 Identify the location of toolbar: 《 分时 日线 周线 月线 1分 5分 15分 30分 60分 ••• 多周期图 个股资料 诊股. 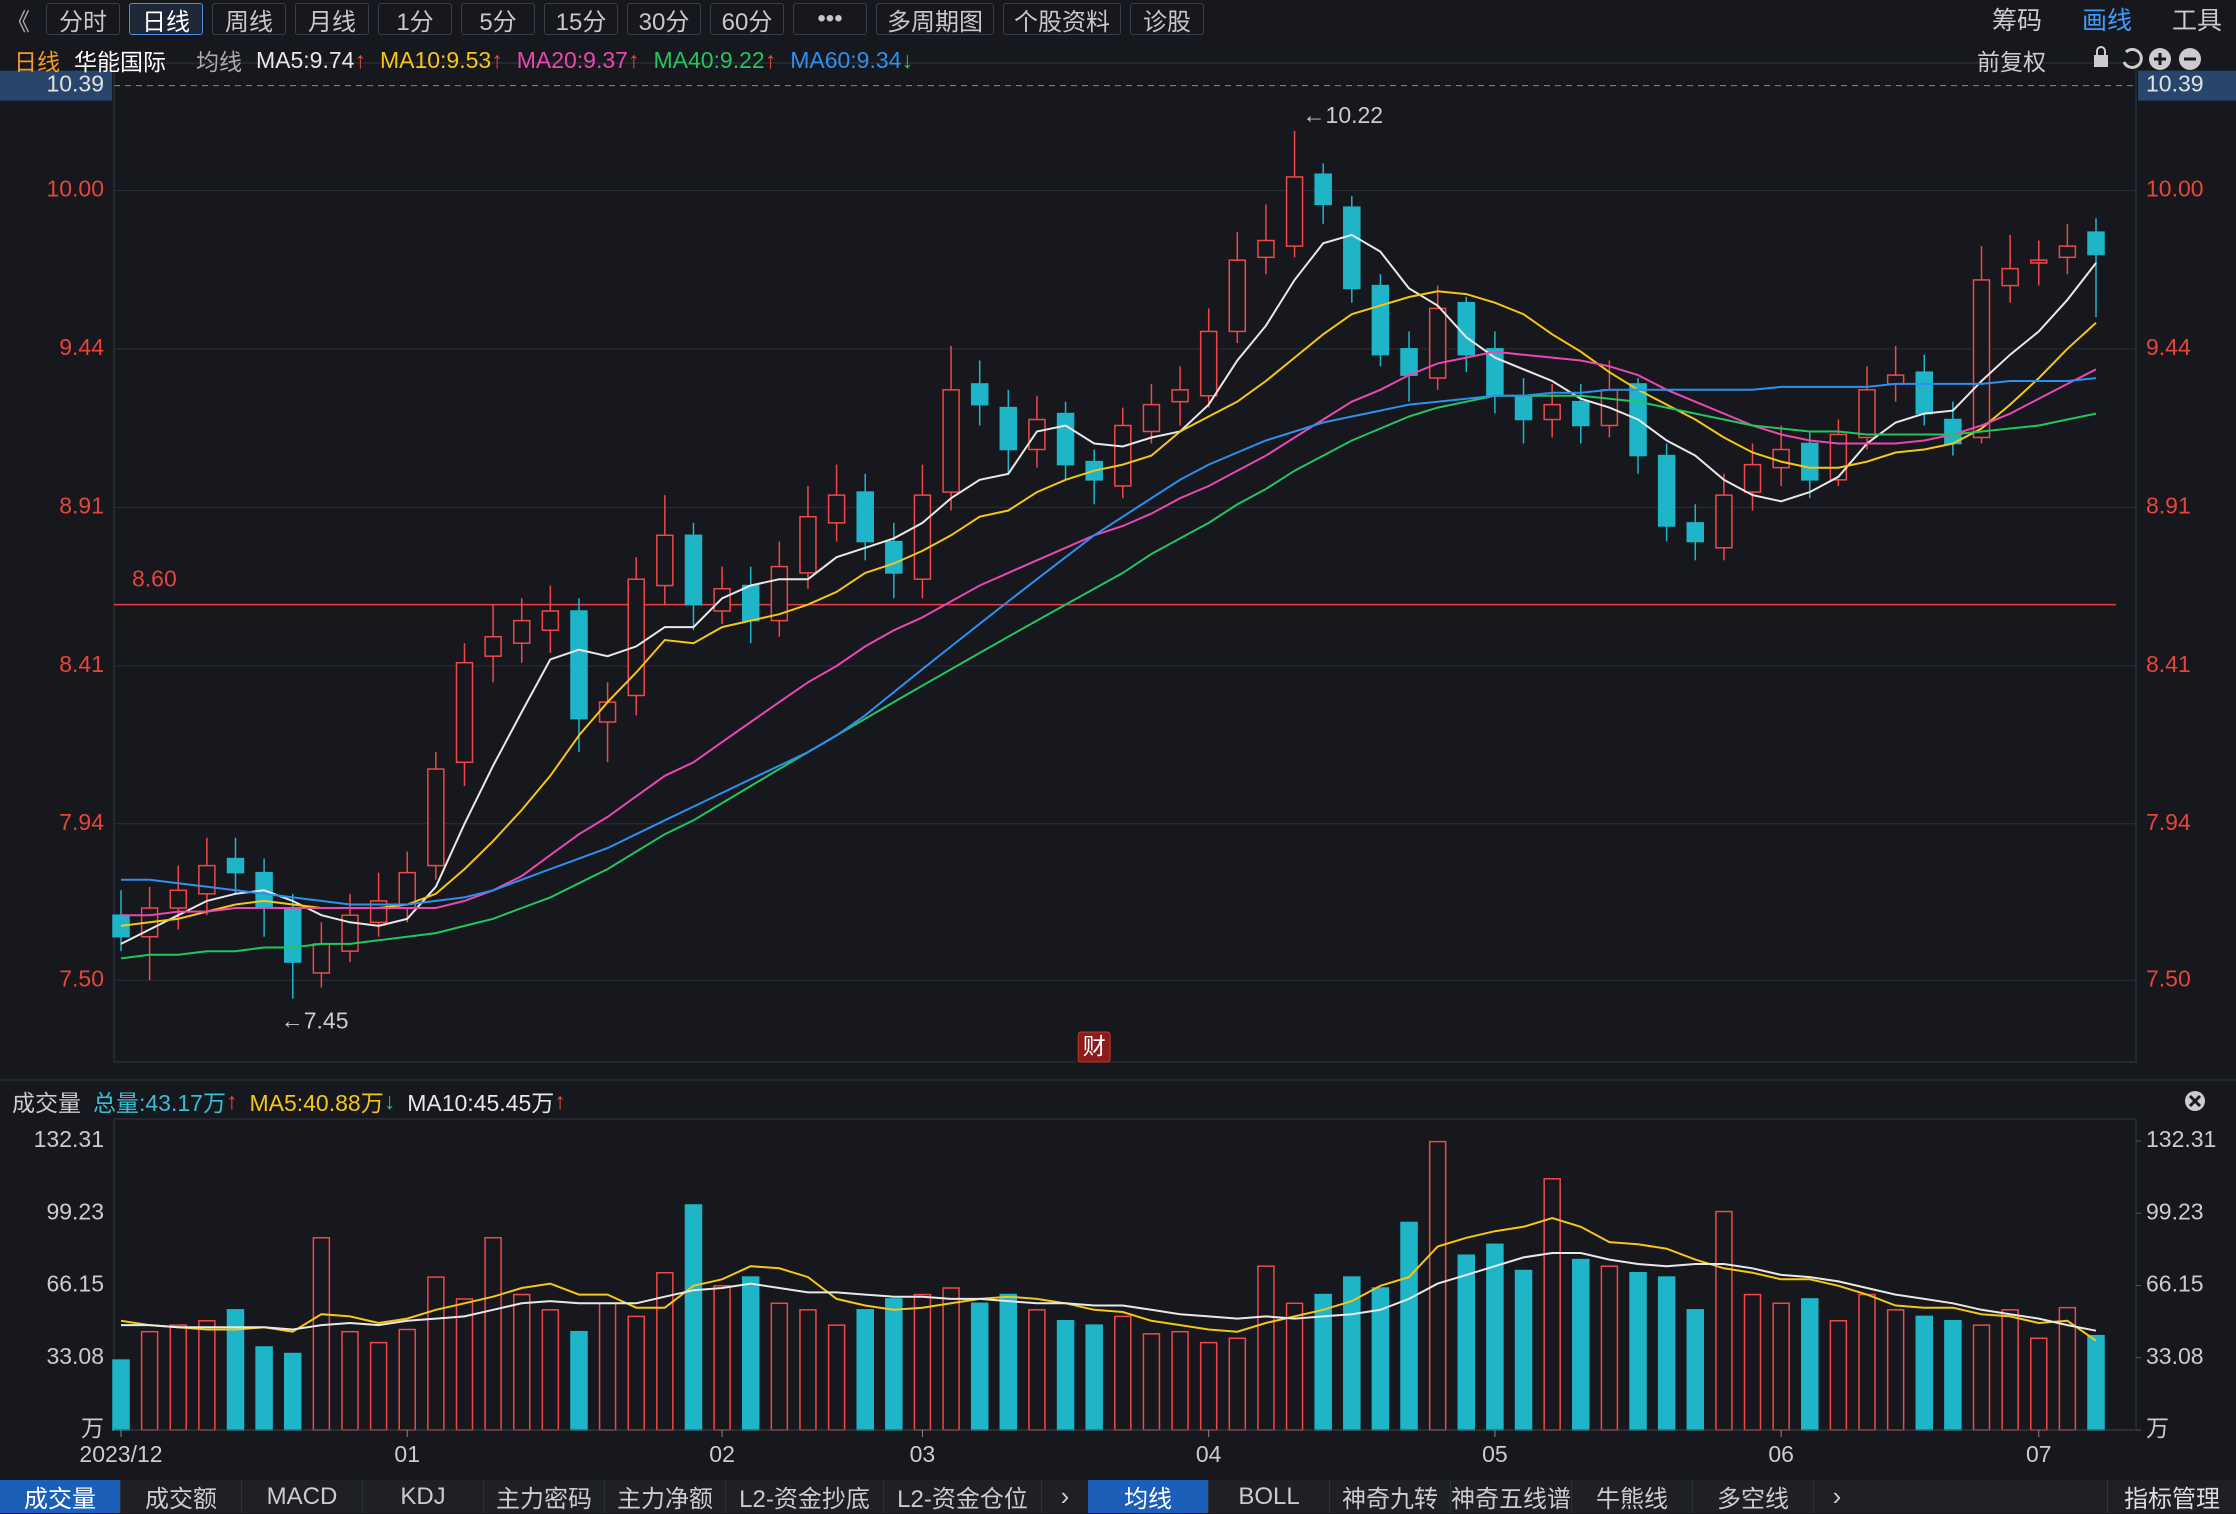
(1118, 19).